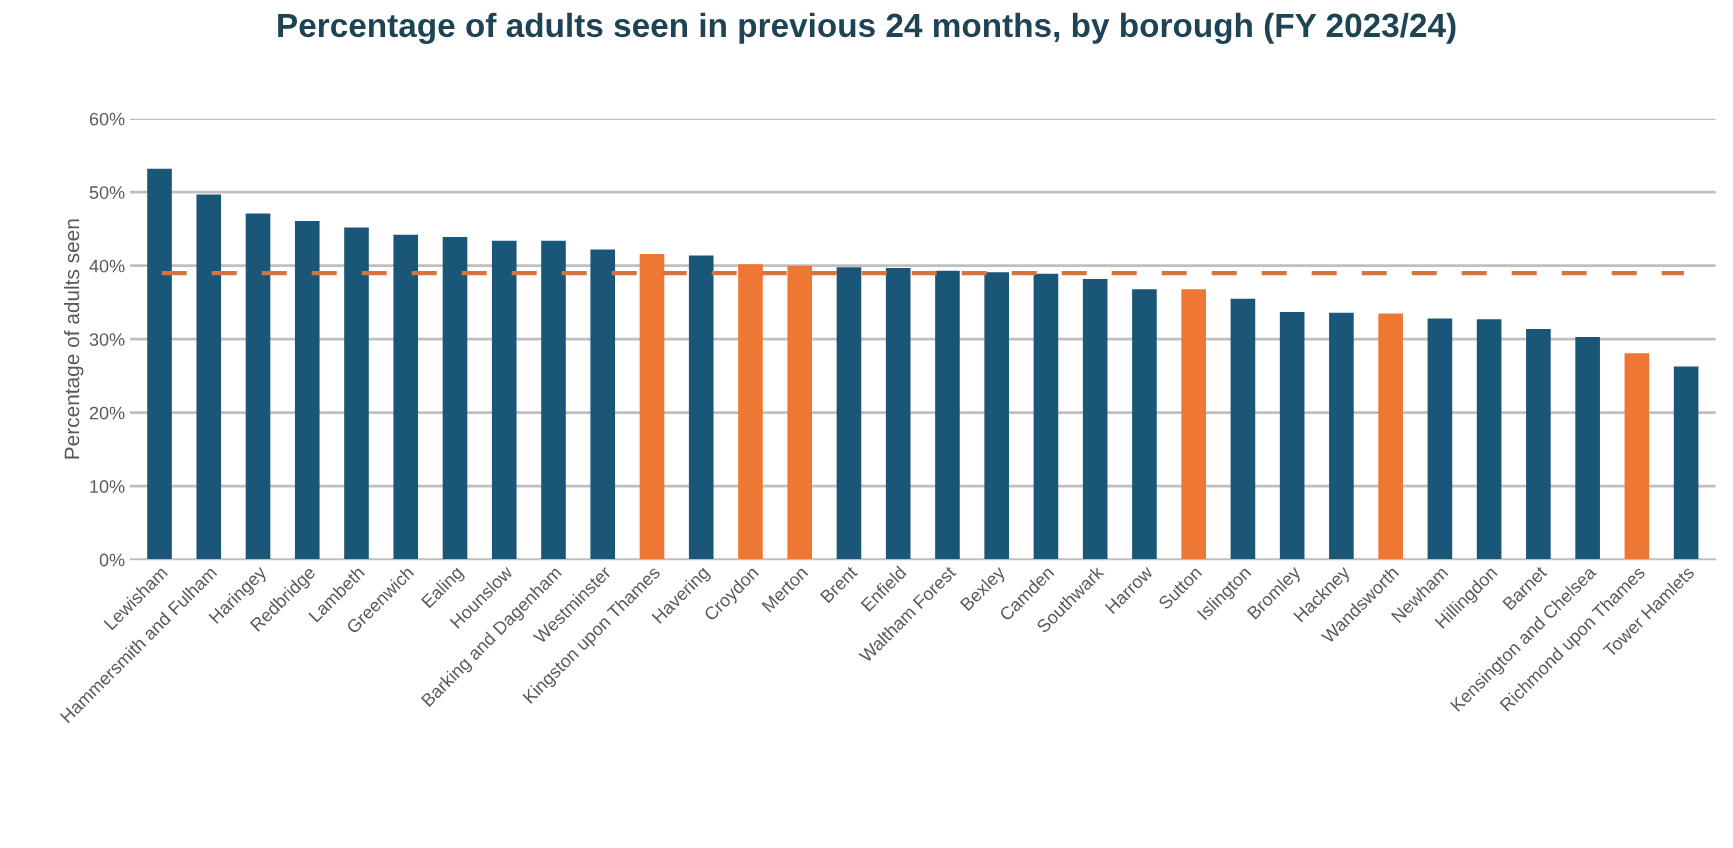  Describe the element at coordinates (107, 339) in the screenshot. I see `y-tick-label: 30%` at that location.